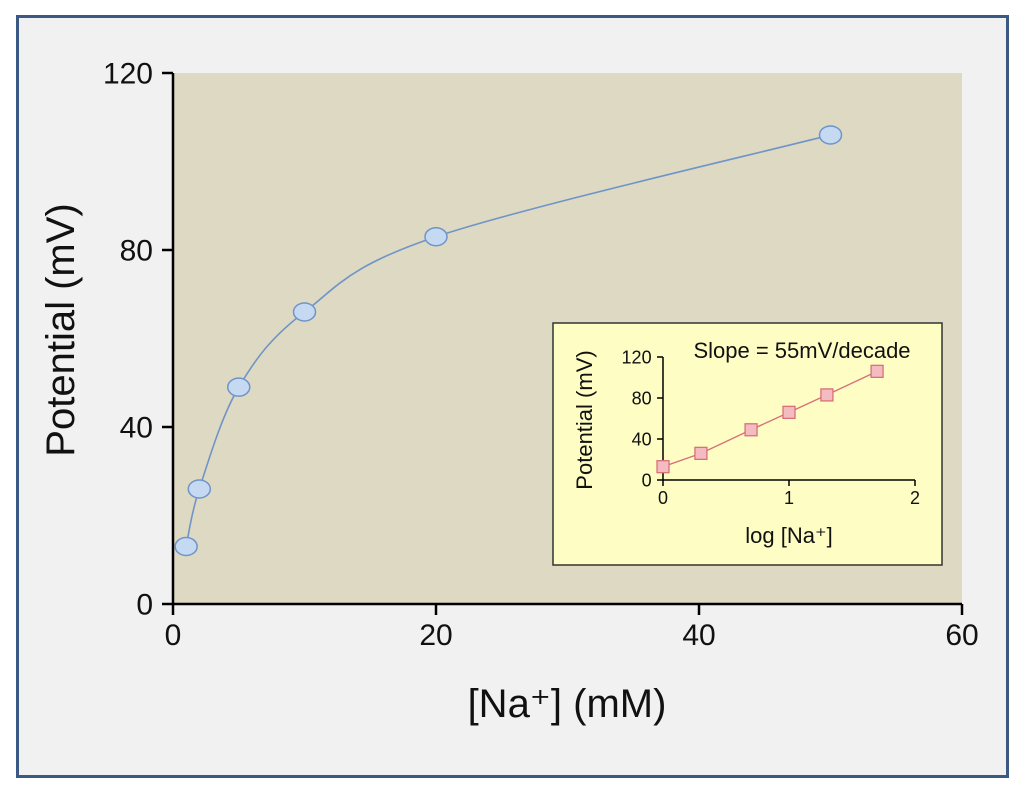 The height and width of the screenshot is (791, 1024). I want to click on main-y-tick-label: 40, so click(136, 428).